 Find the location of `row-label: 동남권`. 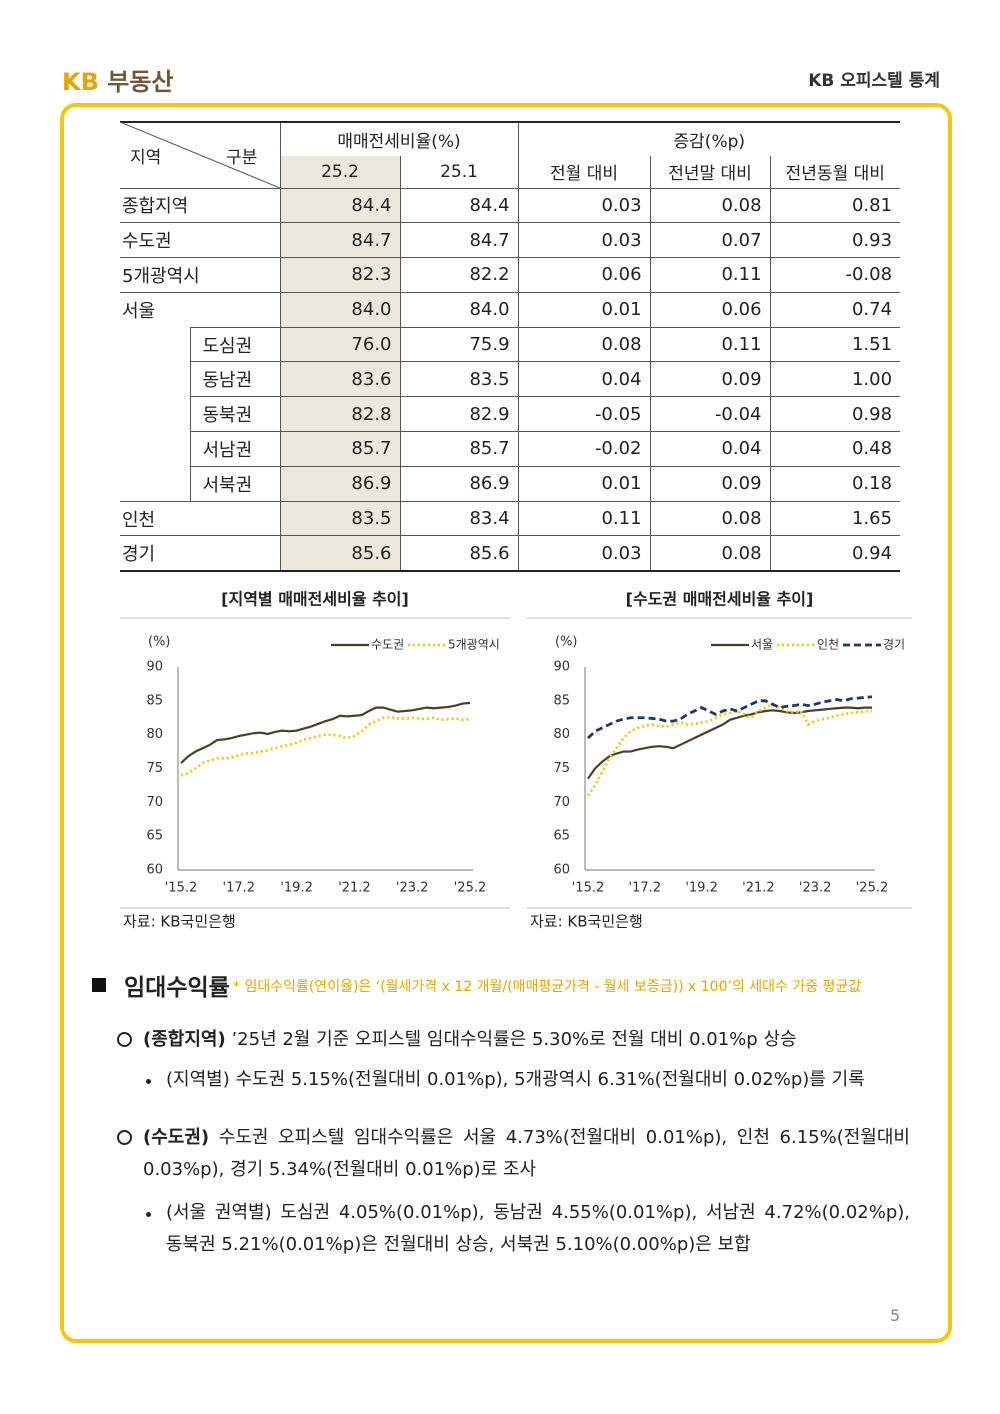

row-label: 동남권 is located at coordinates (234, 379).